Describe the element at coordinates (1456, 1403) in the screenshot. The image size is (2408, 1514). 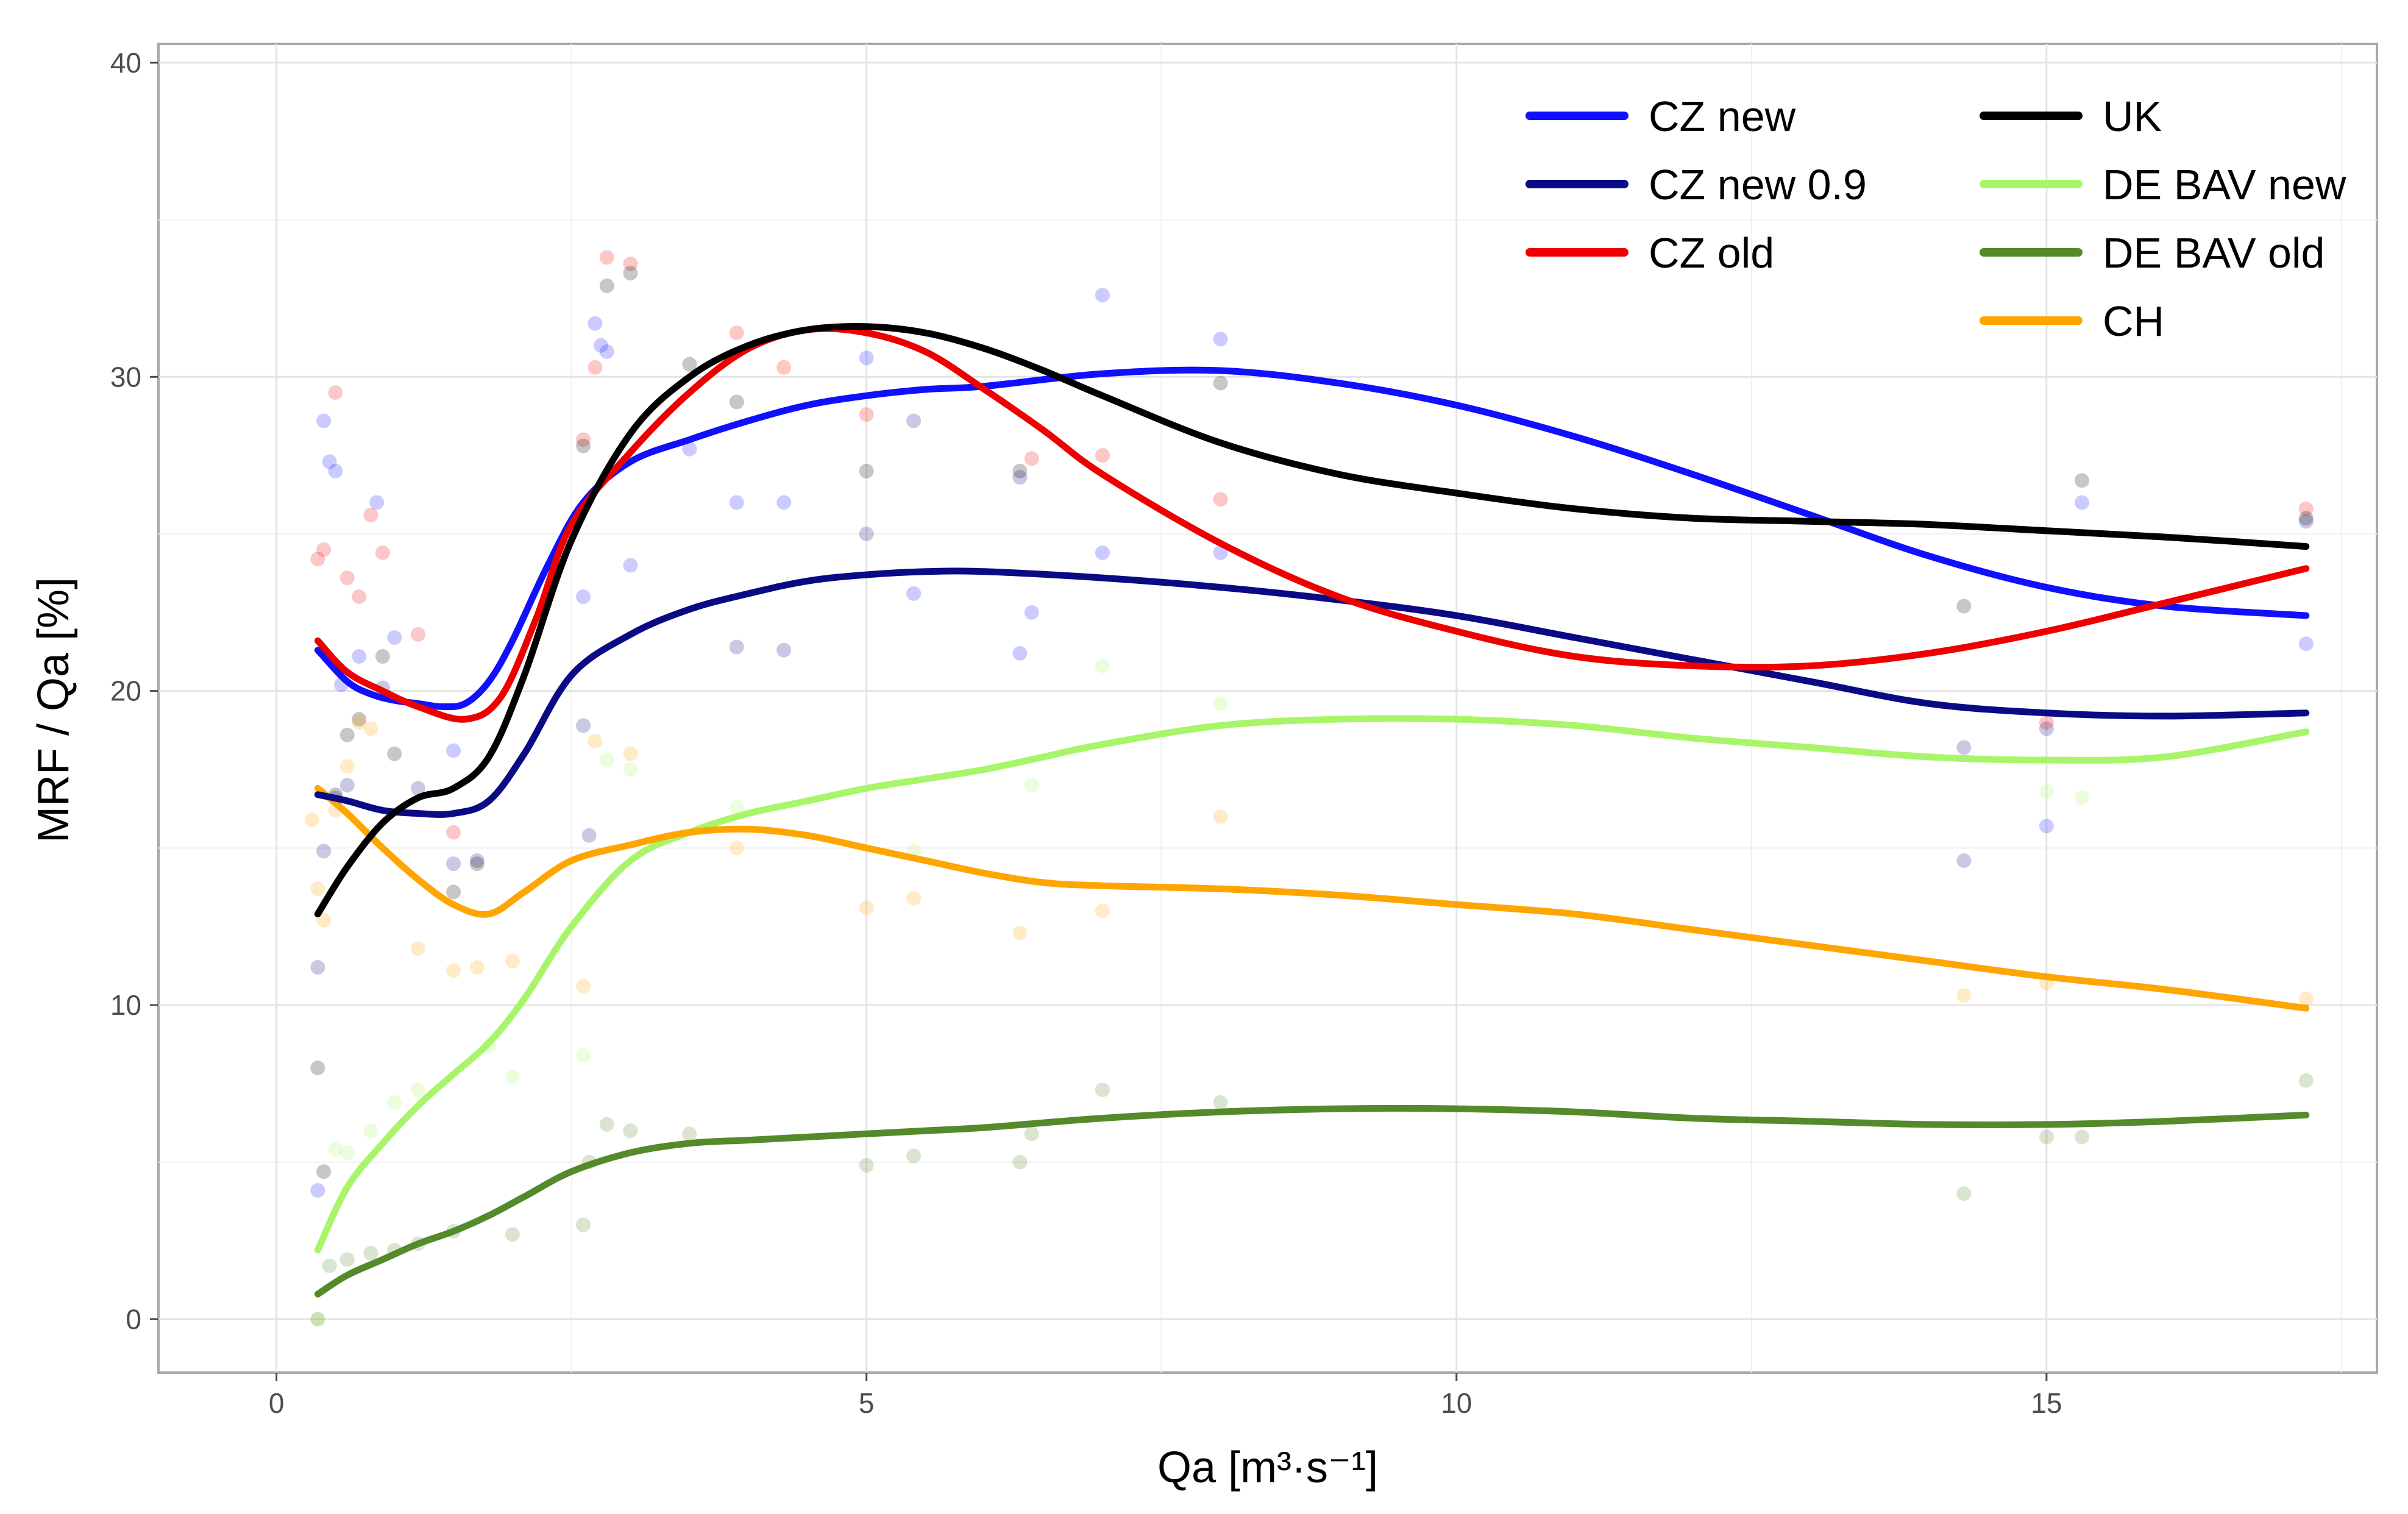
I see `x-tick-label: 10` at that location.